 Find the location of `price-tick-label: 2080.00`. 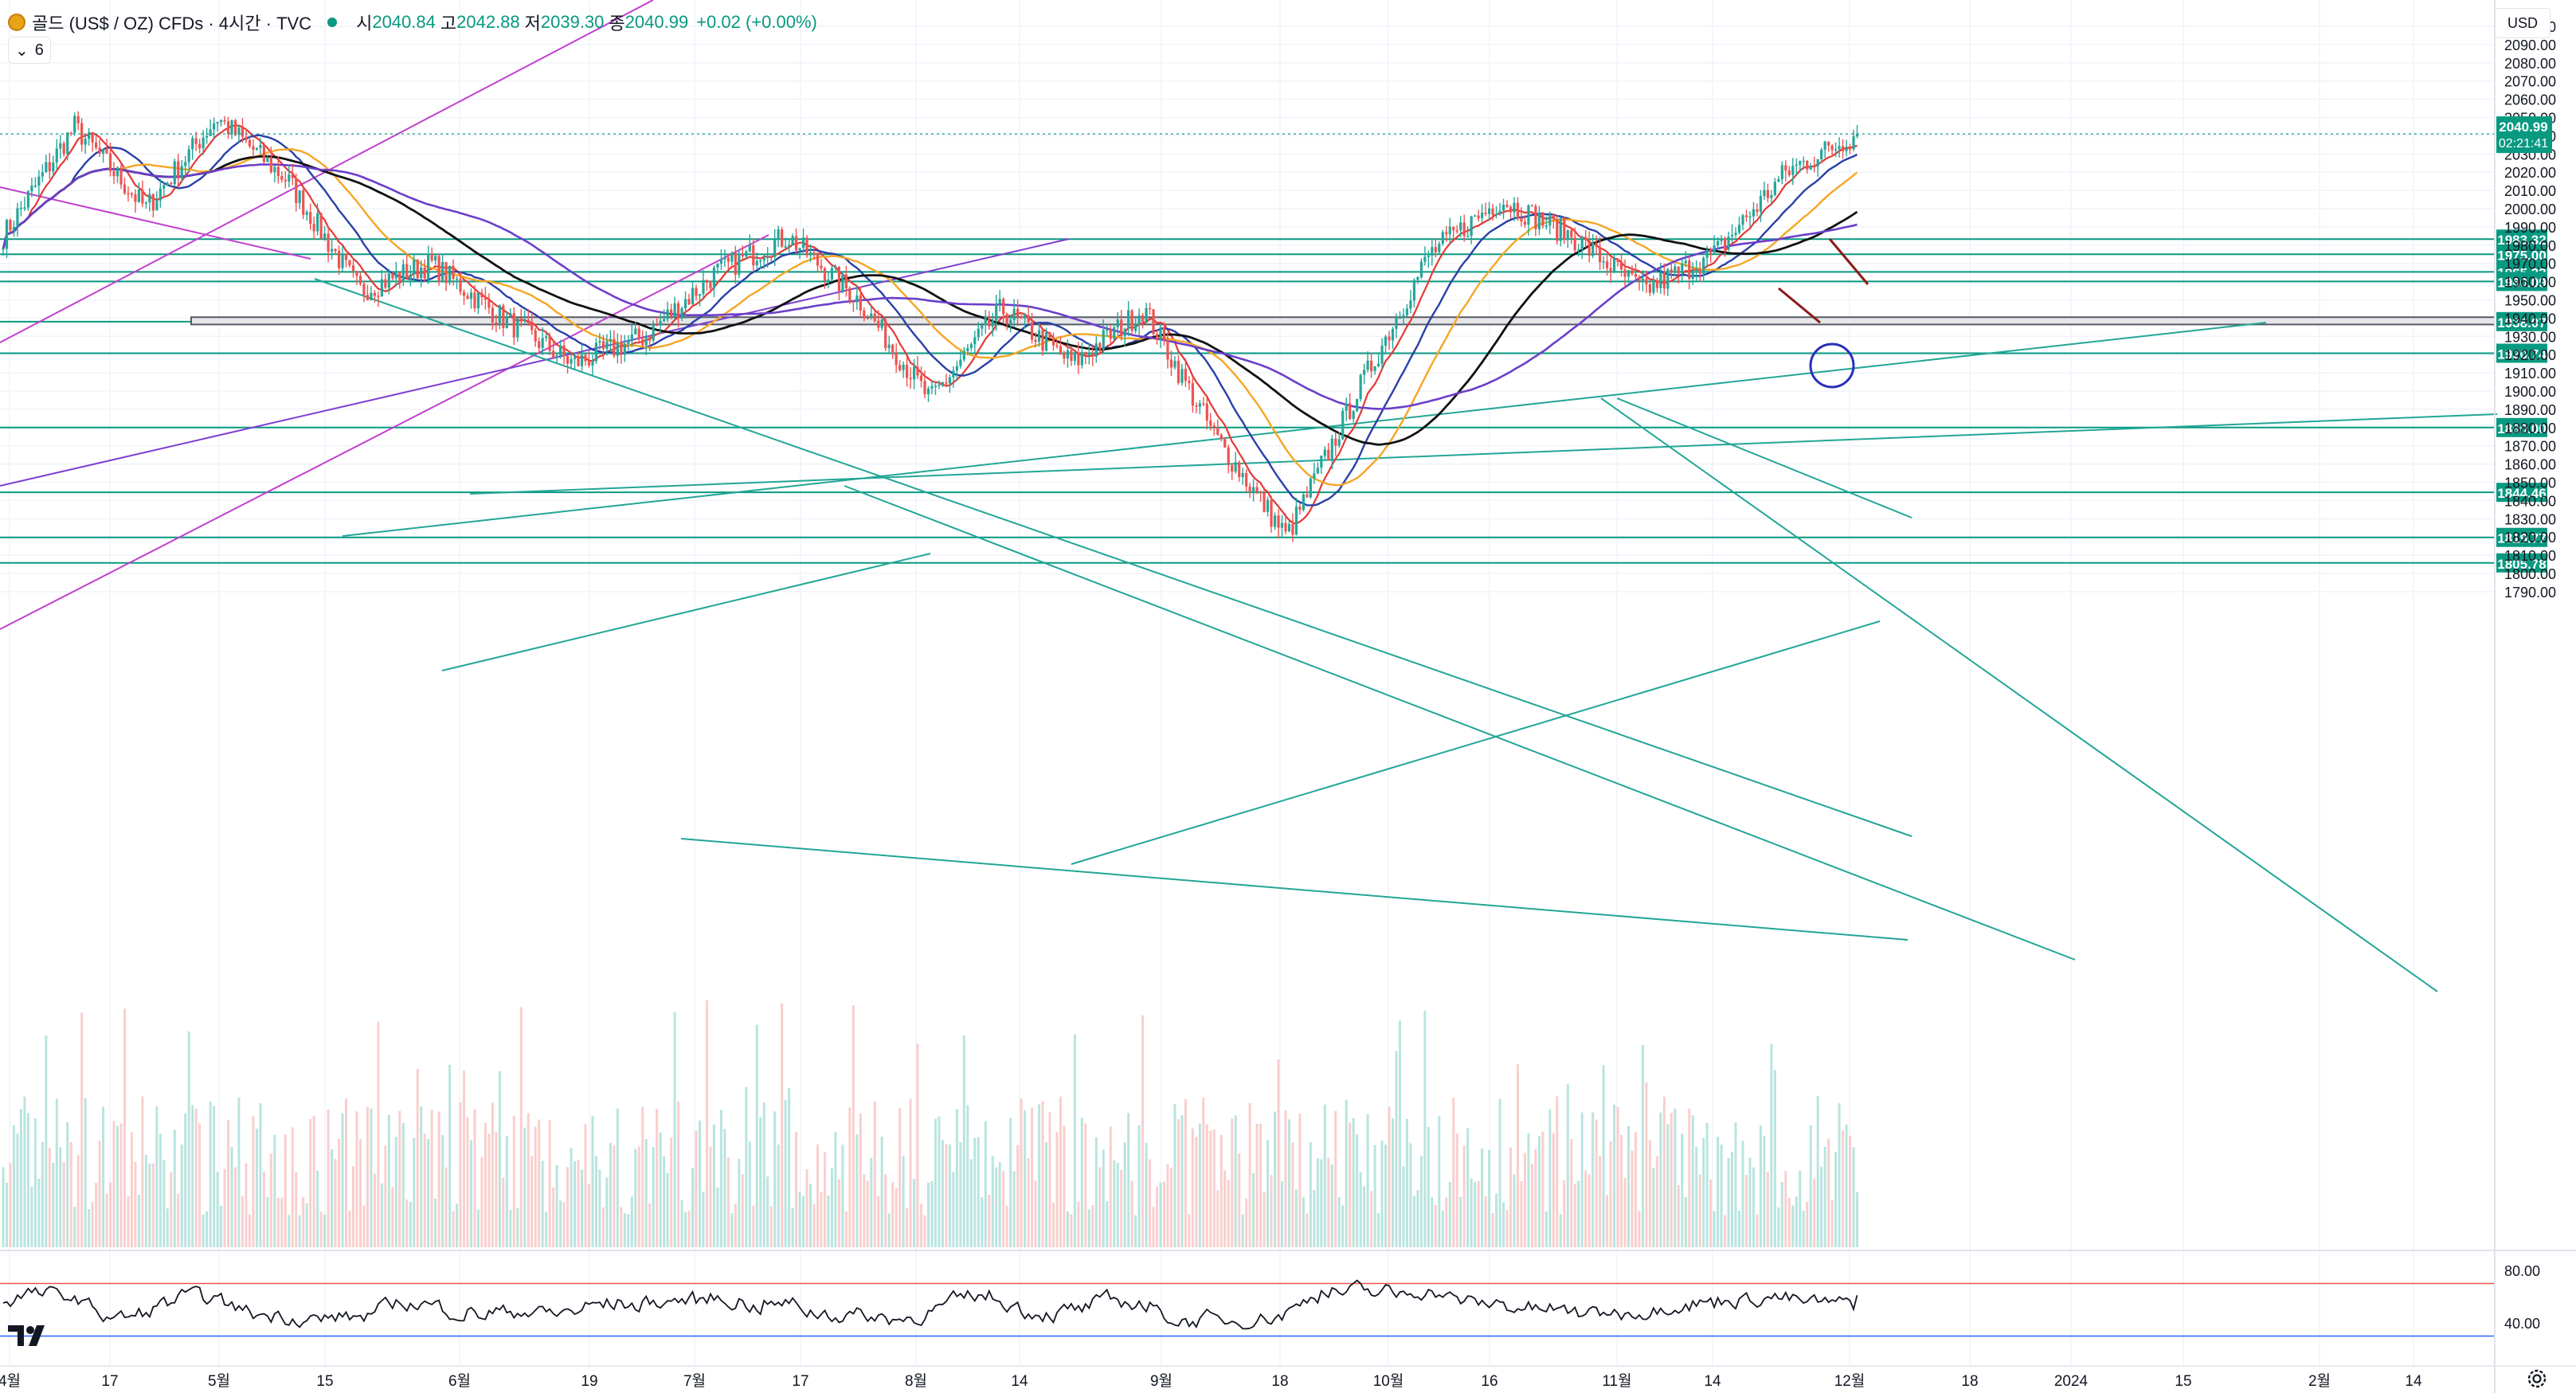

price-tick-label: 2080.00 is located at coordinates (2530, 64).